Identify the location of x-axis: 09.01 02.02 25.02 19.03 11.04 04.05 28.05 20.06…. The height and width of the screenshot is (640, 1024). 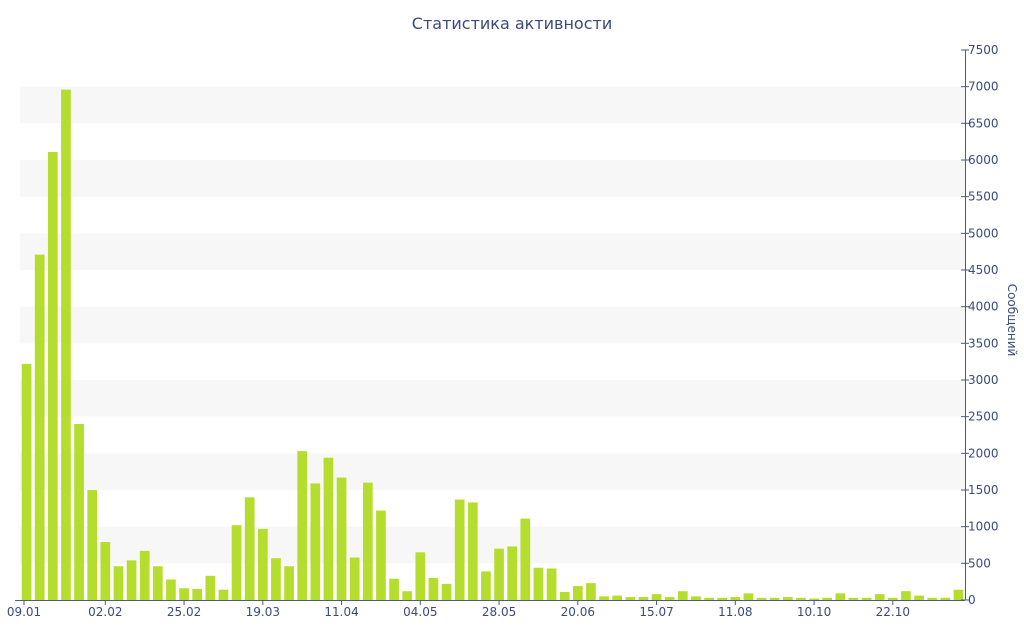
(486, 609).